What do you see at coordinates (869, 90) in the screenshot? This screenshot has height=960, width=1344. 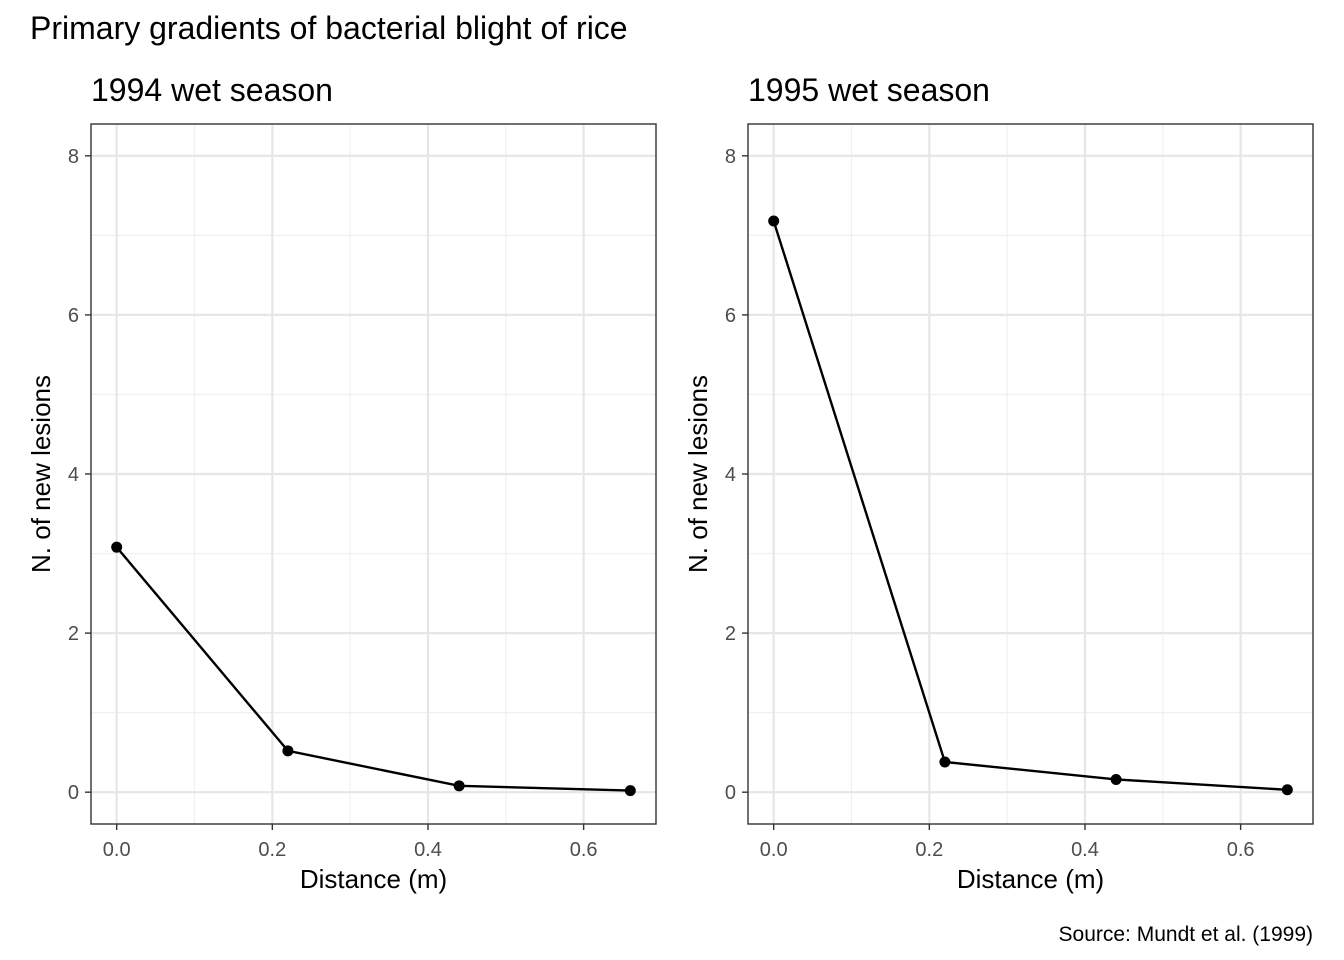 I see `panel-subtitle: 1995 wet season` at bounding box center [869, 90].